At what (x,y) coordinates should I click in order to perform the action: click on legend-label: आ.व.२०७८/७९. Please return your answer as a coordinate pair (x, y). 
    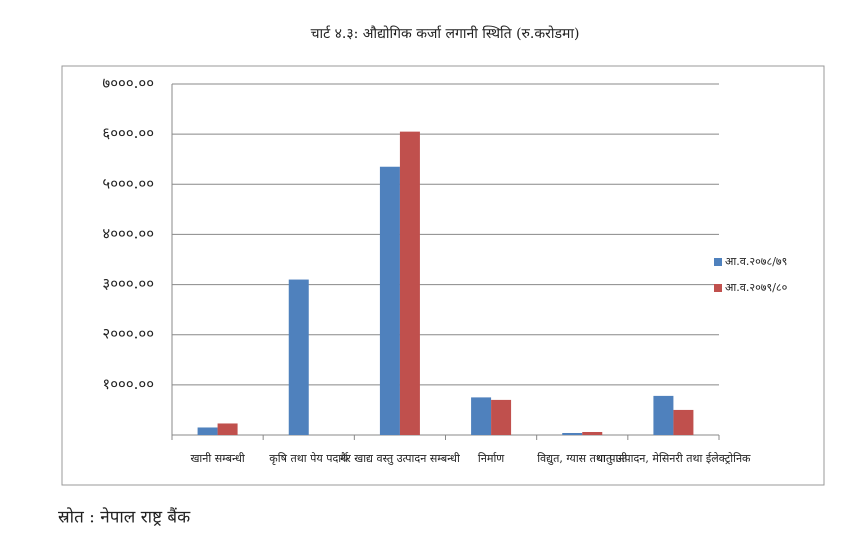
    Looking at the image, I should click on (756, 261).